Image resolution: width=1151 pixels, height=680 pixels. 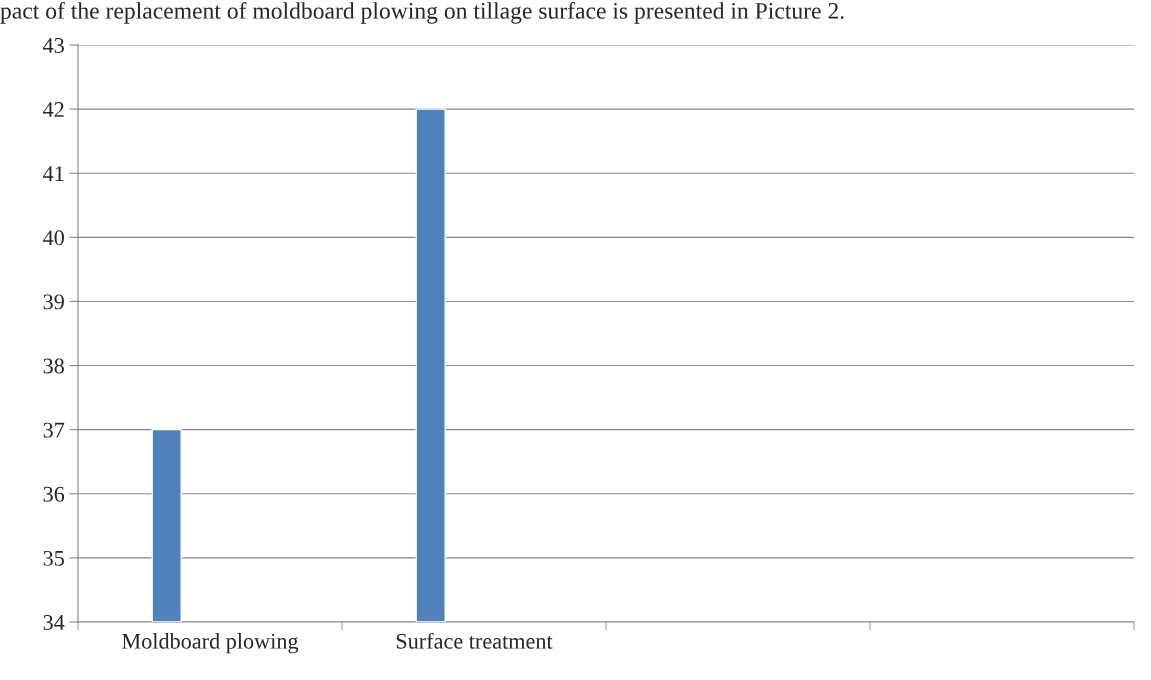 What do you see at coordinates (210, 643) in the screenshot?
I see `x-tick-label: Moldboard plowing` at bounding box center [210, 643].